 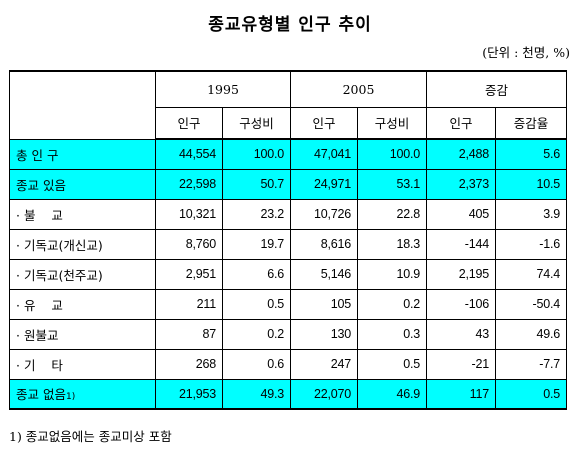 What do you see at coordinates (189, 274) in the screenshot?
I see `cell-v1: 2,951` at bounding box center [189, 274].